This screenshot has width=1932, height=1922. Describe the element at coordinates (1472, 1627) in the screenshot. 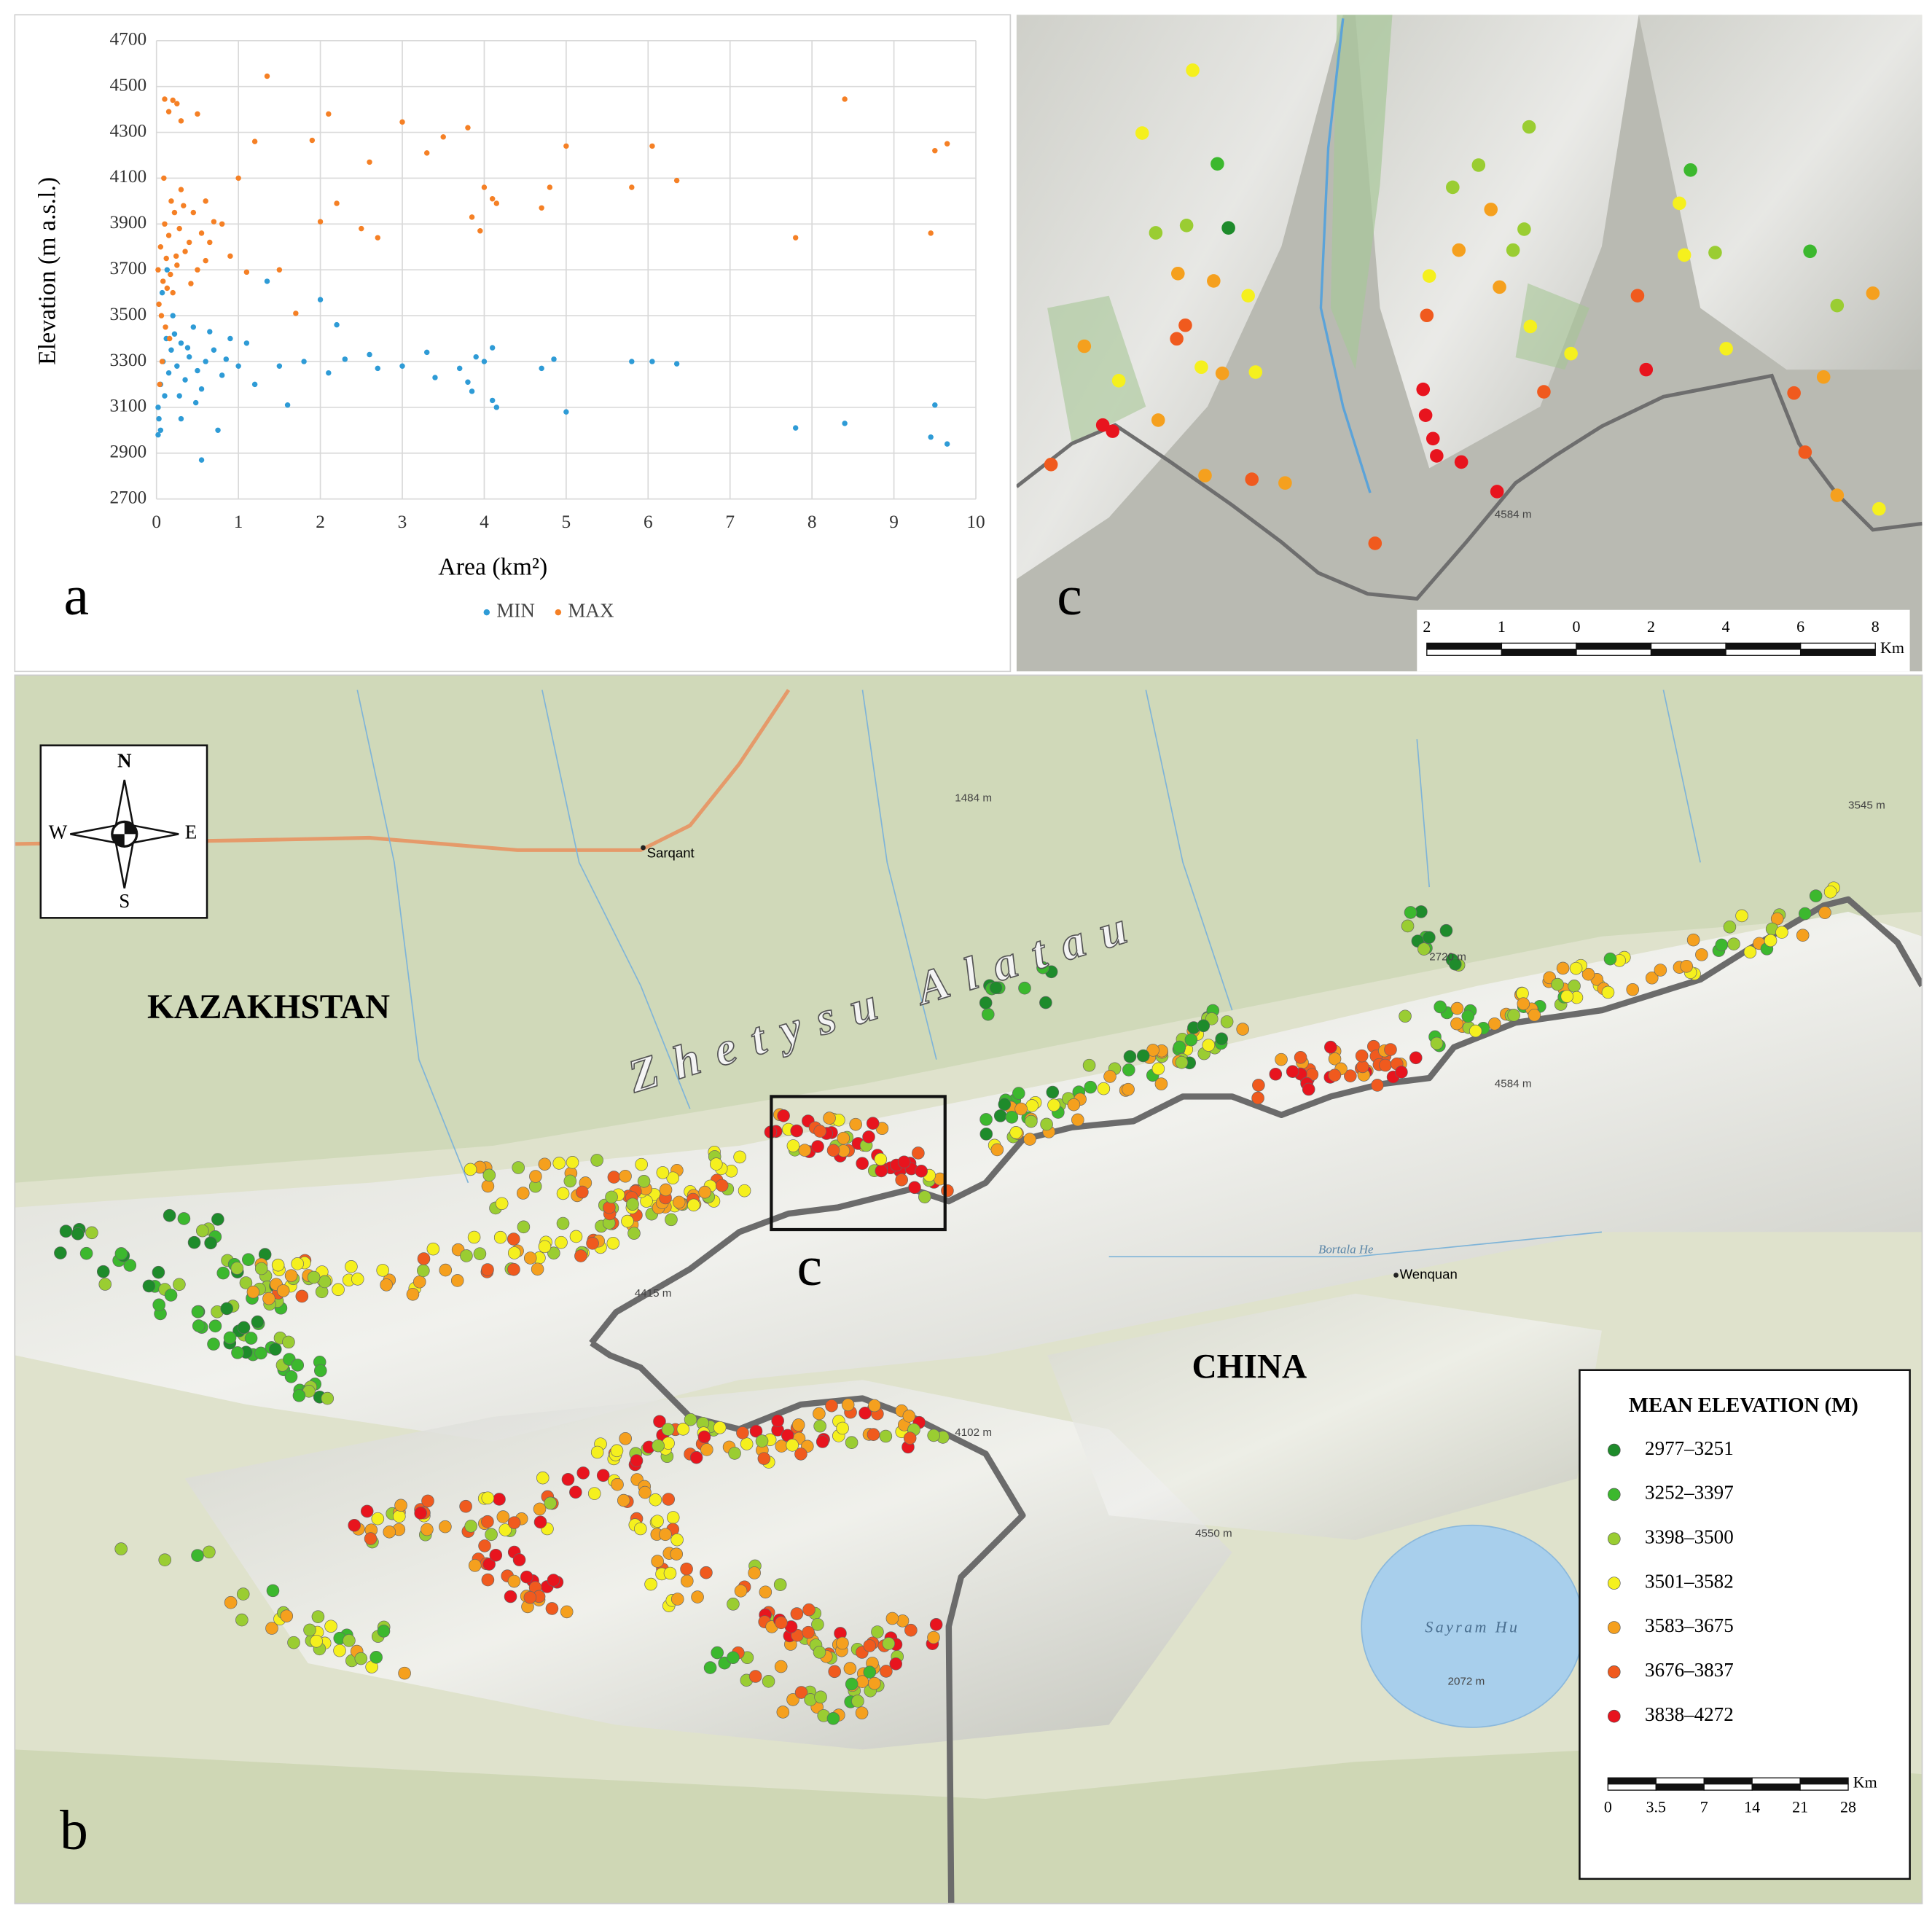

I see `lake-name: Sayram Hu` at that location.